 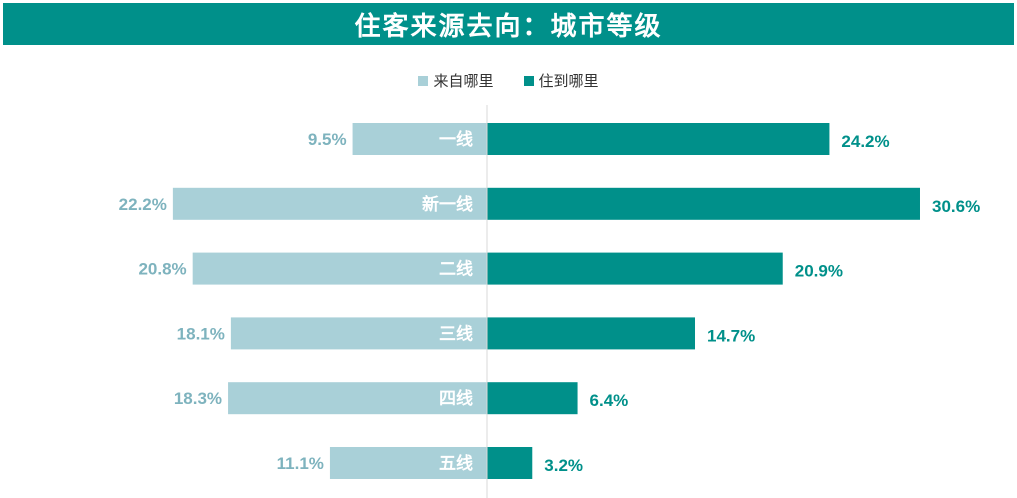 I want to click on category-label: 一线, so click(x=456, y=139).